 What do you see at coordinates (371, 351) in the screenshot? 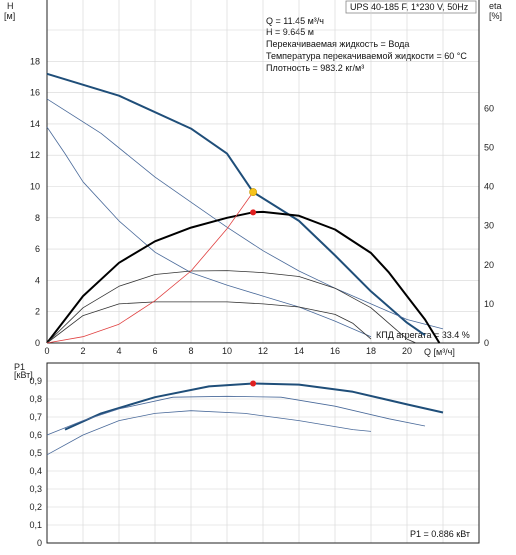
I see `x-tick-label: 18` at bounding box center [371, 351].